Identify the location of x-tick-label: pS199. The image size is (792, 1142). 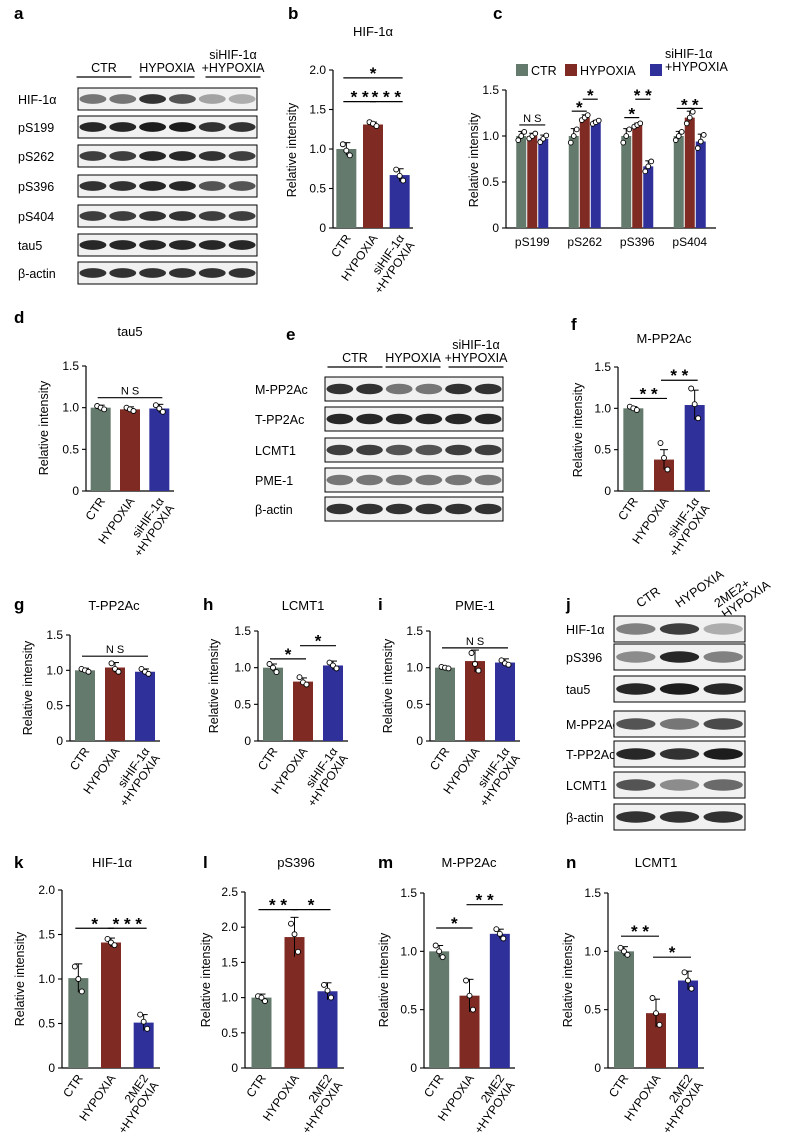
(532, 242).